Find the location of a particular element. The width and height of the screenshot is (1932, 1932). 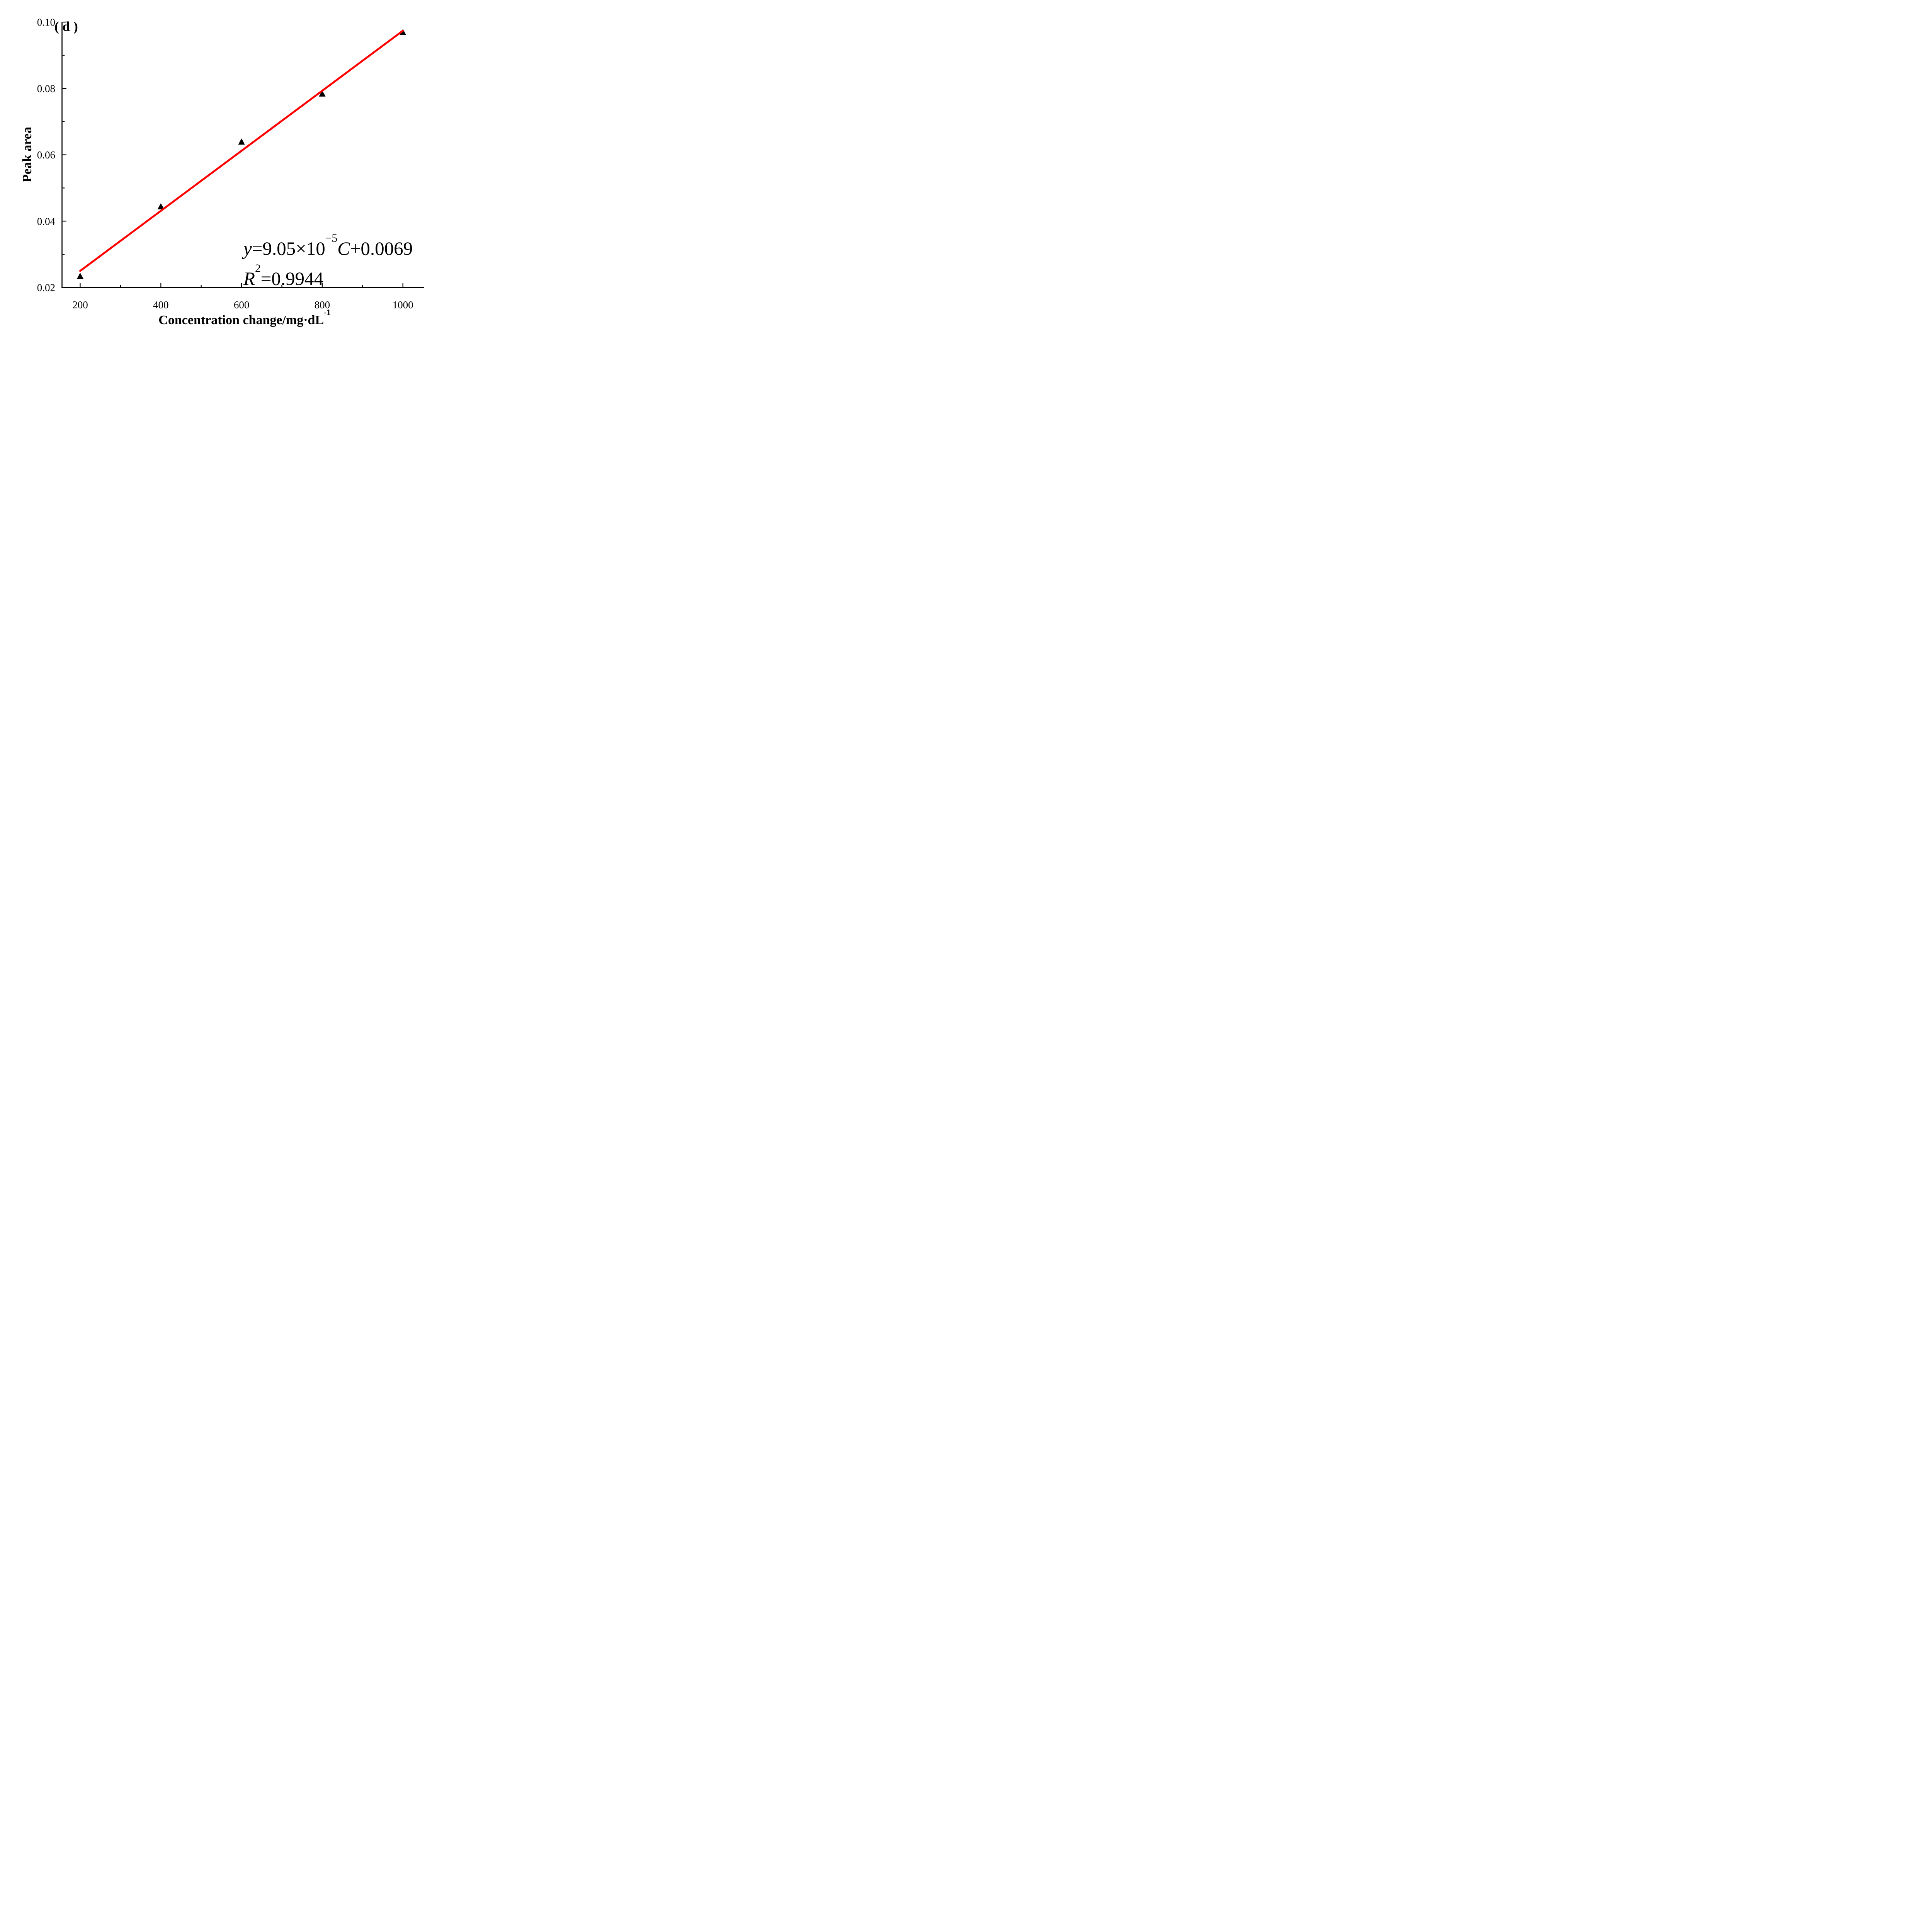

fit-equation-line2: R2=0.9944 is located at coordinates (328, 277).